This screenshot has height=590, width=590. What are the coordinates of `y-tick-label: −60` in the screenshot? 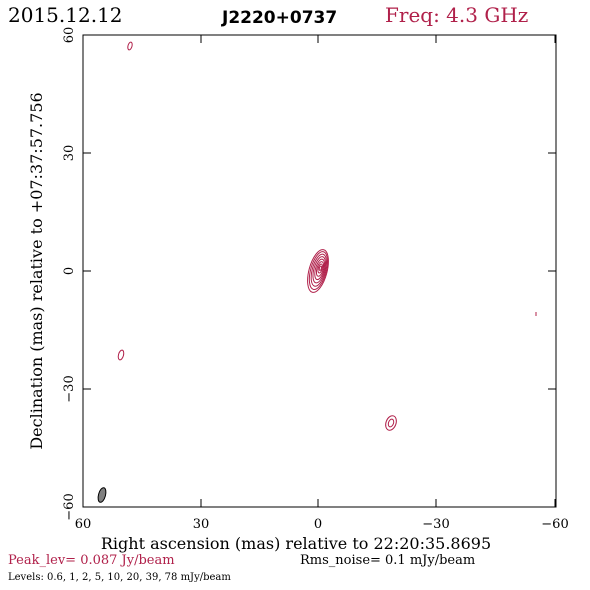 It's located at (69, 506).